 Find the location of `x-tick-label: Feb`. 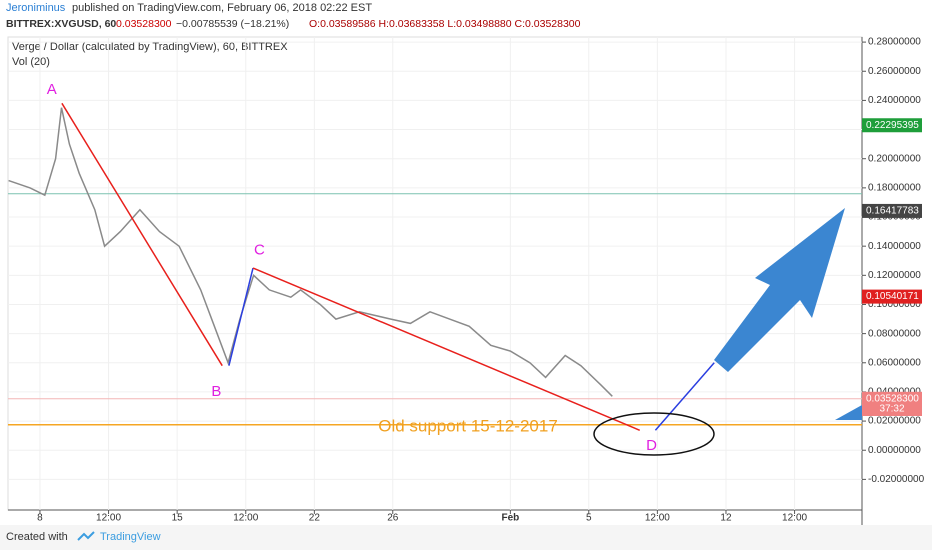

x-tick-label: Feb is located at coordinates (510, 518).